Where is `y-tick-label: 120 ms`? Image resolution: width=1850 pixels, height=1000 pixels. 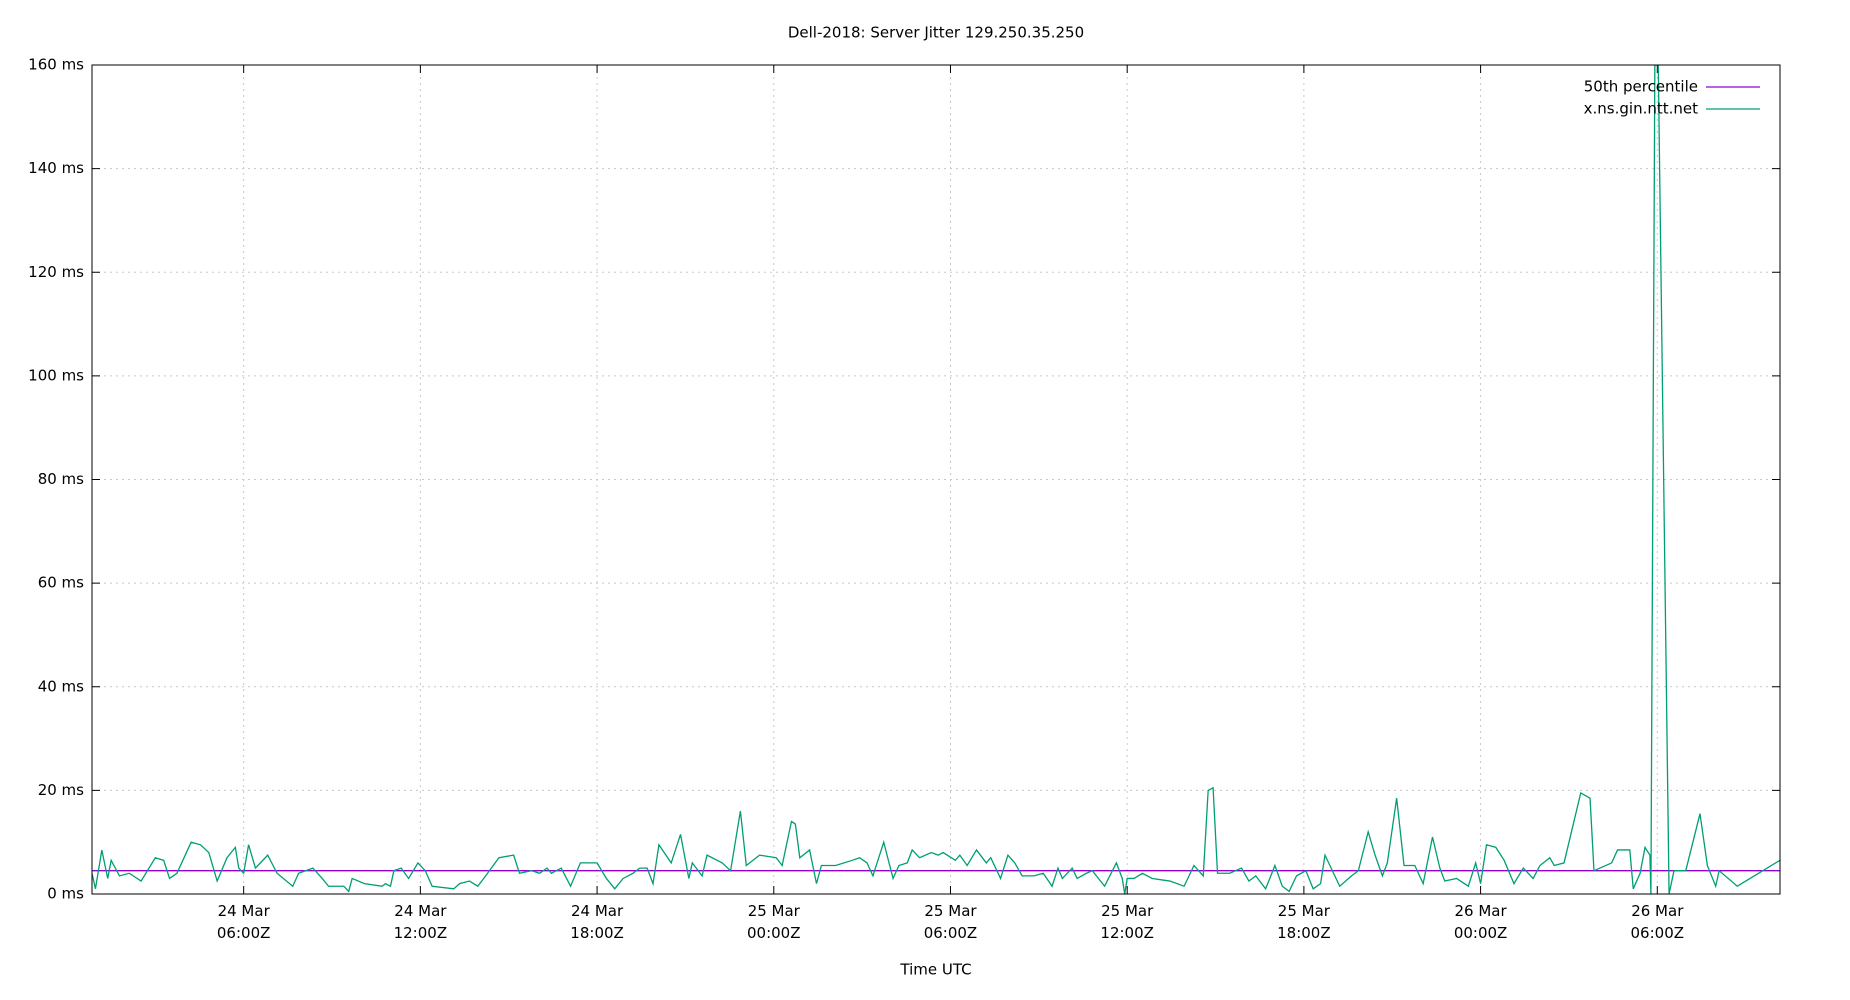
y-tick-label: 120 ms is located at coordinates (56, 272).